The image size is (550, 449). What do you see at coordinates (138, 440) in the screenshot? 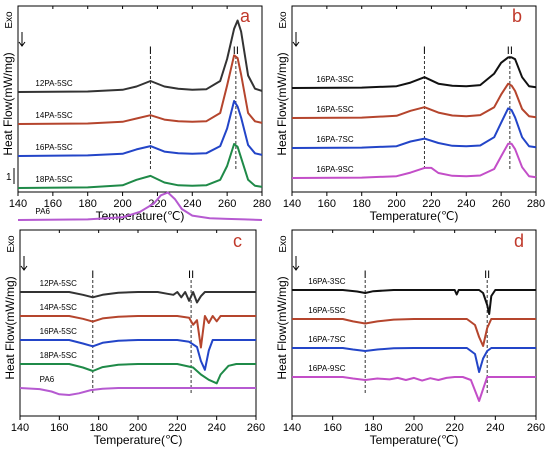
I see `panel-c-xlabel: Temperature(℃)` at bounding box center [138, 440].